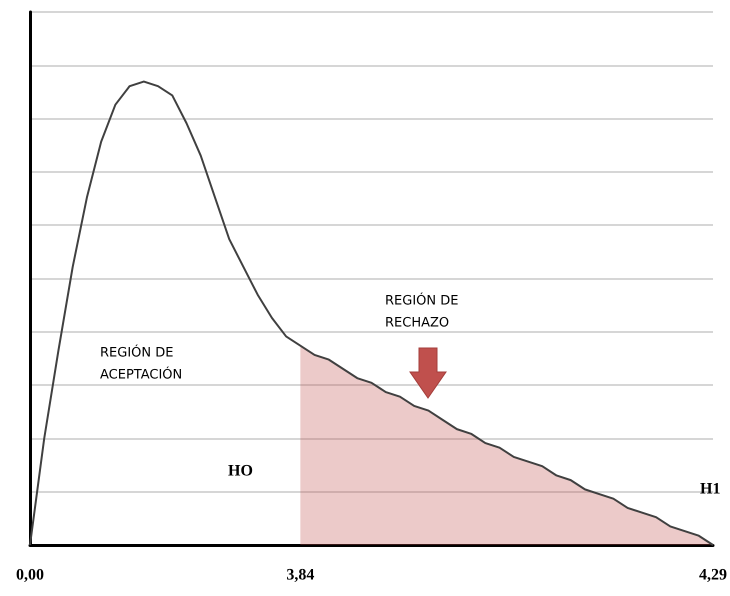 Image resolution: width=730 pixels, height=596 pixels. What do you see at coordinates (713, 575) in the screenshot?
I see `x-tick-label: 4,29` at bounding box center [713, 575].